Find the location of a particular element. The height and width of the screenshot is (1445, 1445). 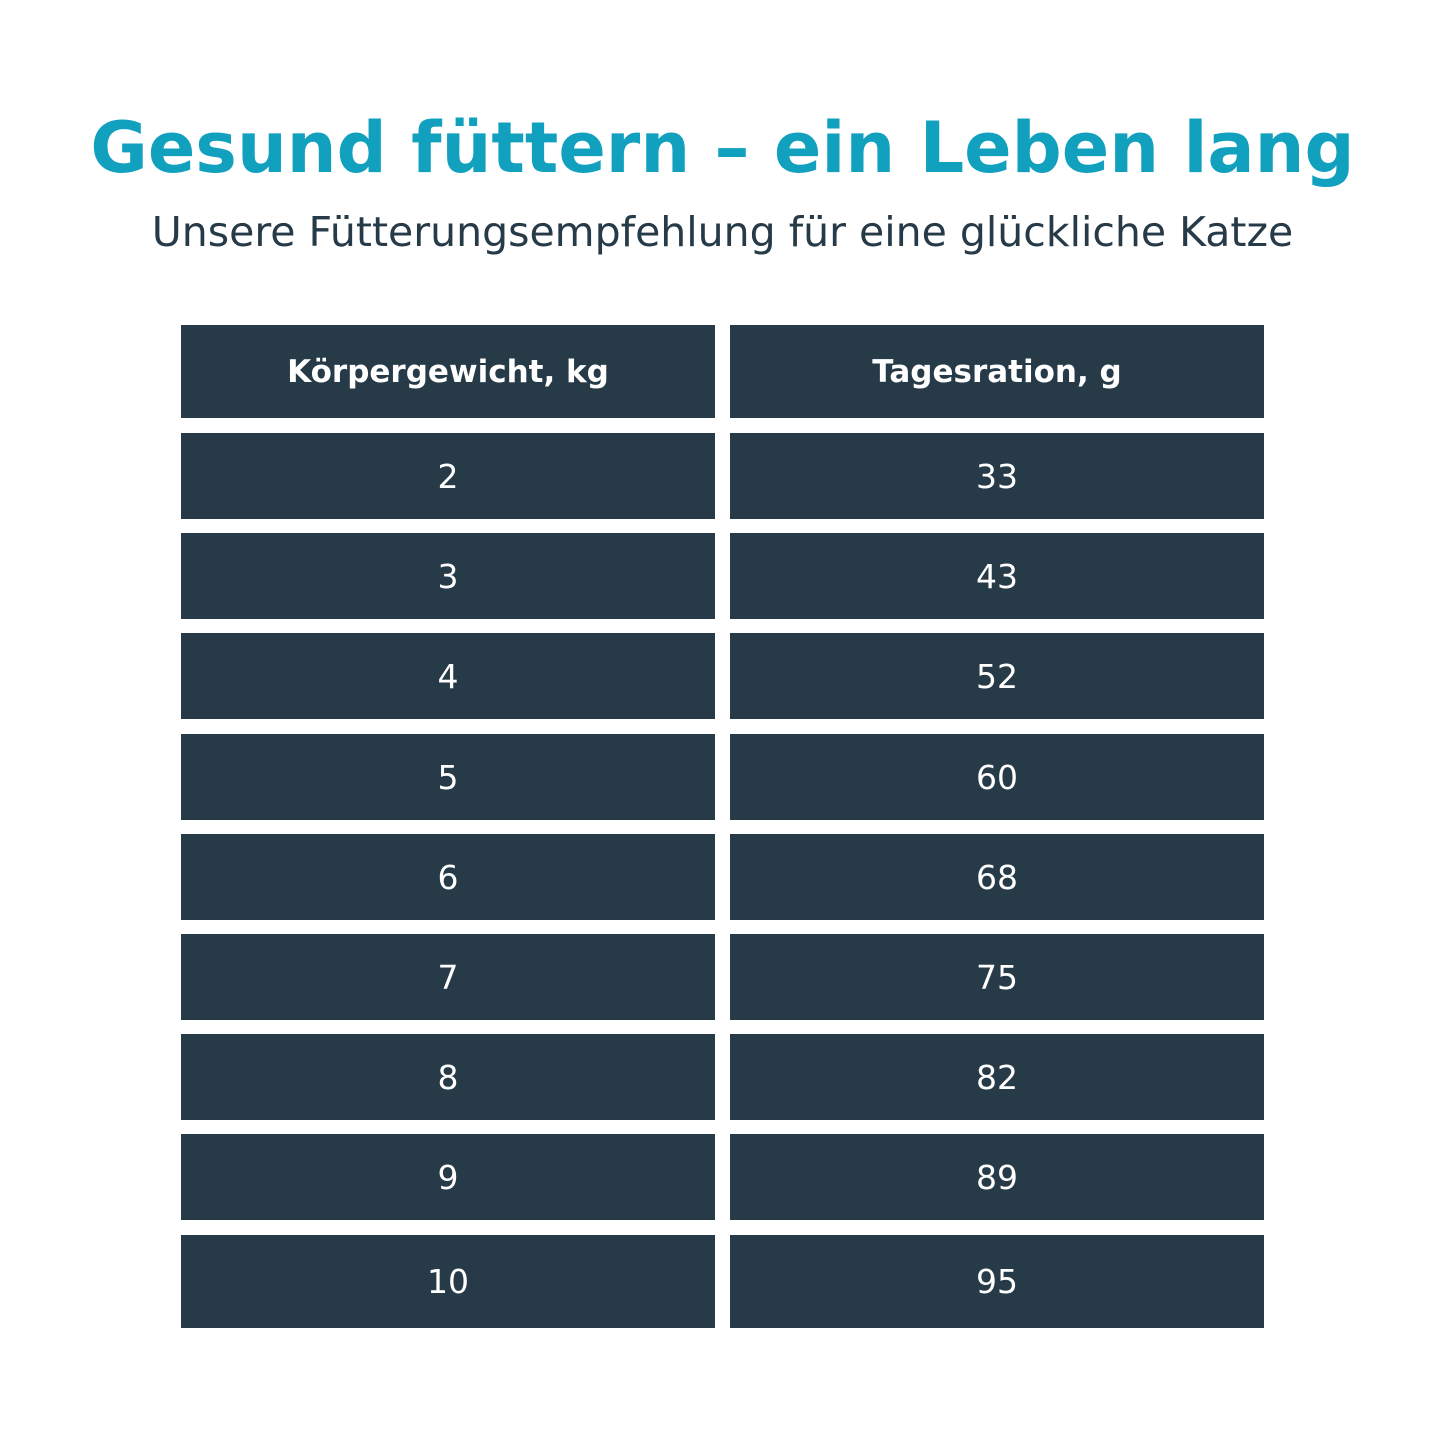

cell-daily-ration: 60 is located at coordinates (997, 777).